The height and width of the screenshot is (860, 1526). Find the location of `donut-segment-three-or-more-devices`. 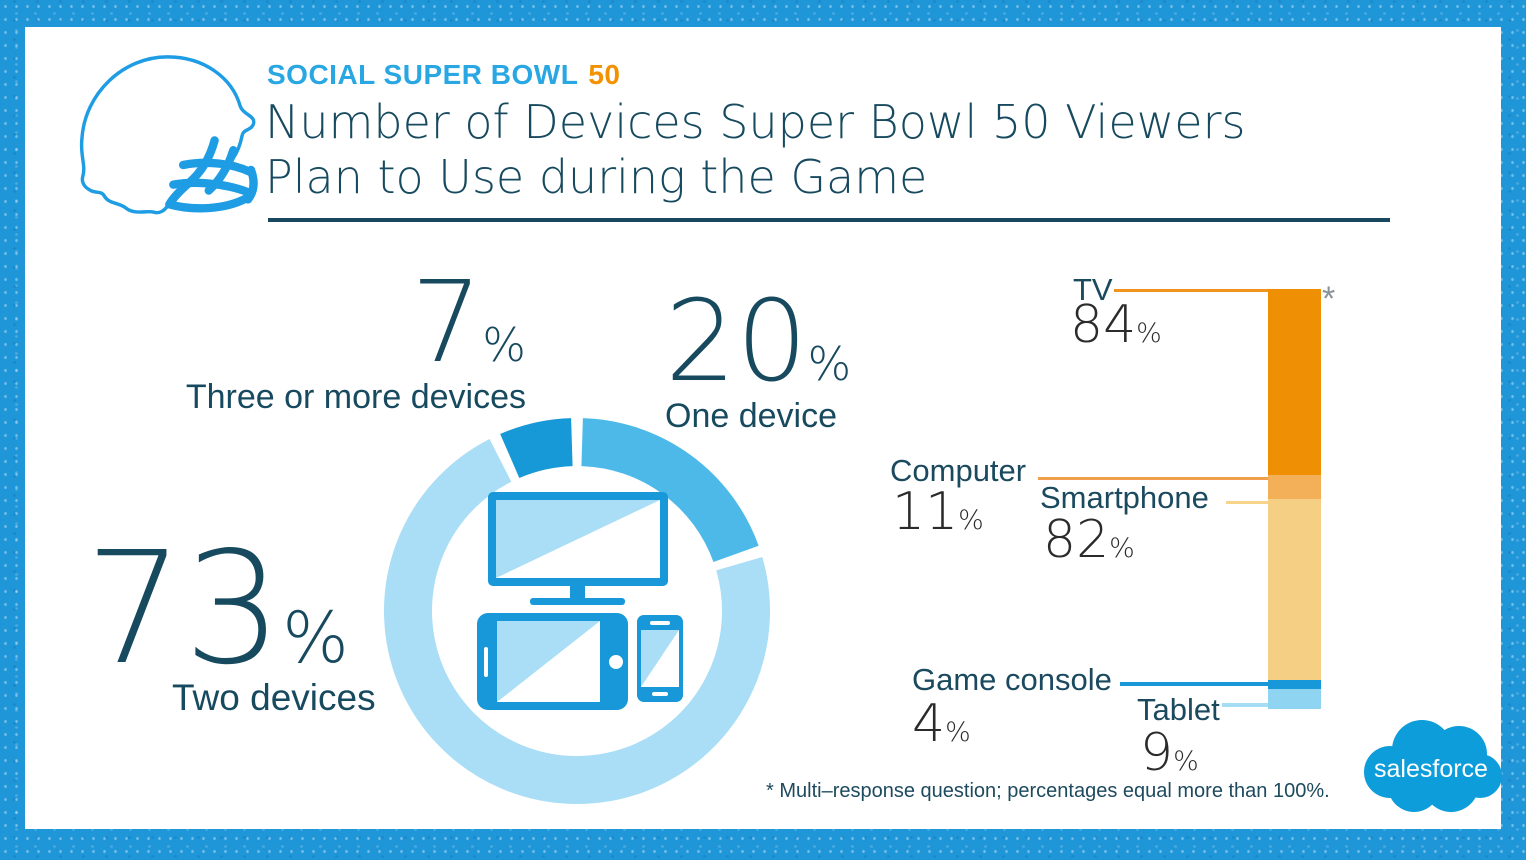

donut-segment-three-or-more-devices is located at coordinates (537, 448).